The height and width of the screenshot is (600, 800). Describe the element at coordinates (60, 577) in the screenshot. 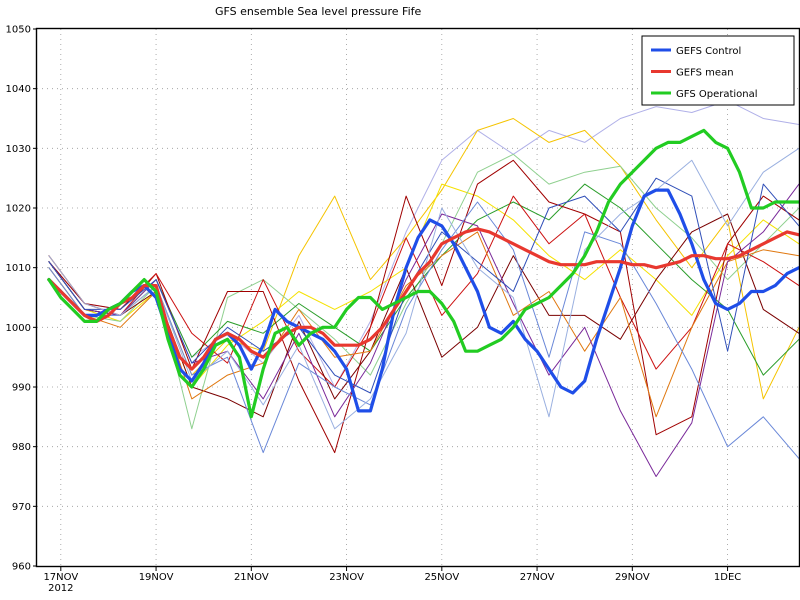

I see `x-tick-label: 17NOV` at that location.